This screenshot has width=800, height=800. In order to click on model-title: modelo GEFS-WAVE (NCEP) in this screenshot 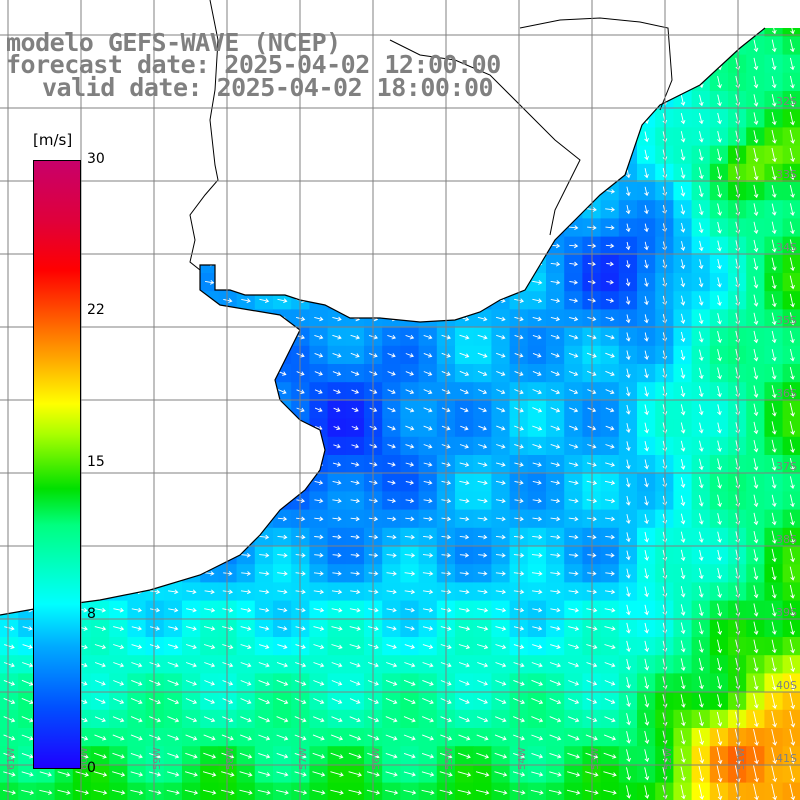, I will do `click(173, 42)`.